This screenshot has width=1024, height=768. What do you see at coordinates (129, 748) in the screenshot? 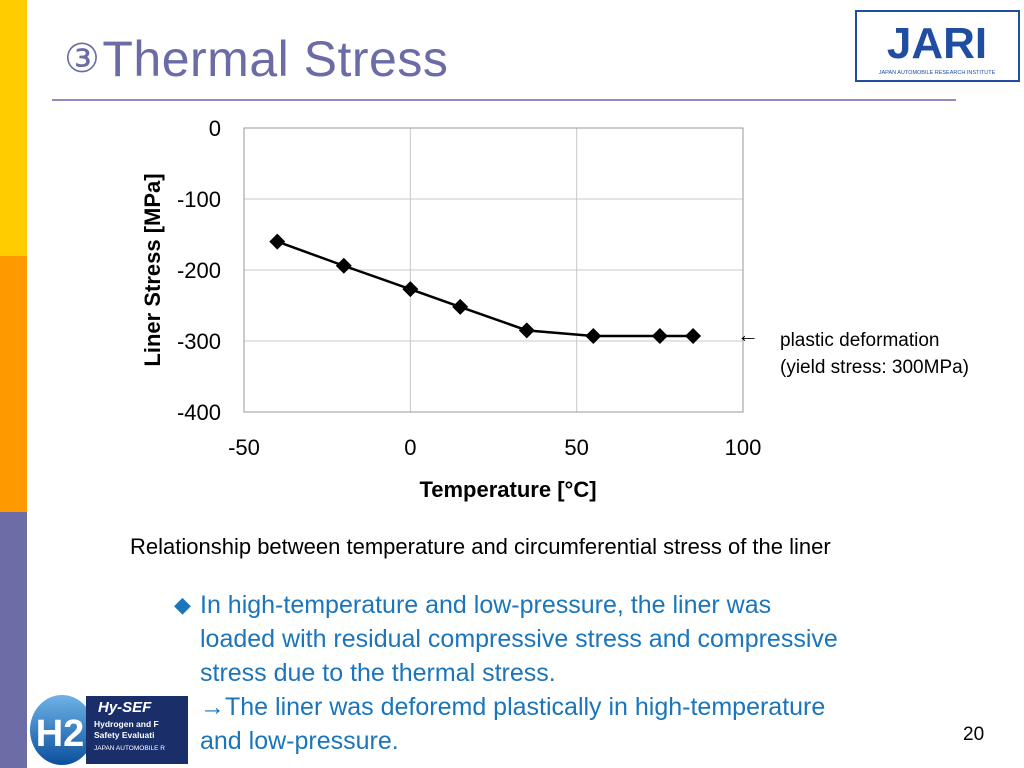
I see `hy-sef-line-3: JAPAN AUTOMOBILE R` at bounding box center [129, 748].